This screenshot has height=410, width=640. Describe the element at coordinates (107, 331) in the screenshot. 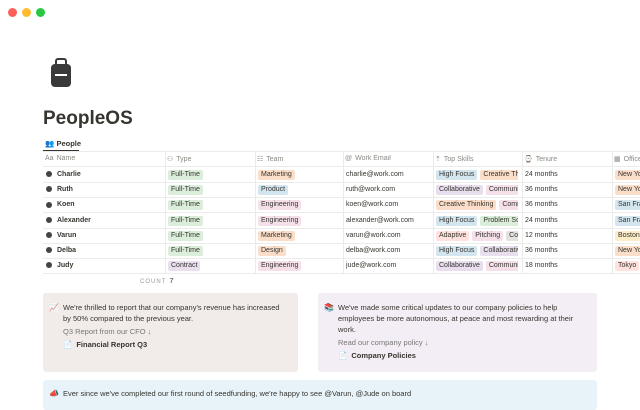

I see `callout-link: Q3 Report from our CFO ↓` at that location.